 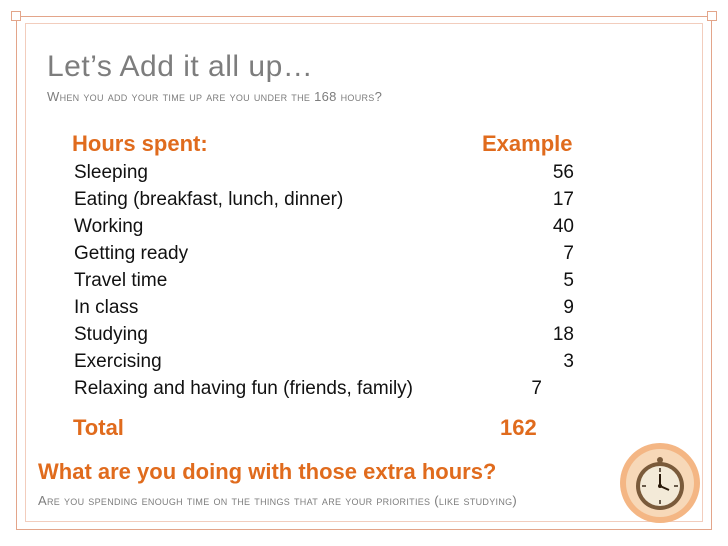 I want to click on corner-ornament-top-left, so click(x=16, y=16).